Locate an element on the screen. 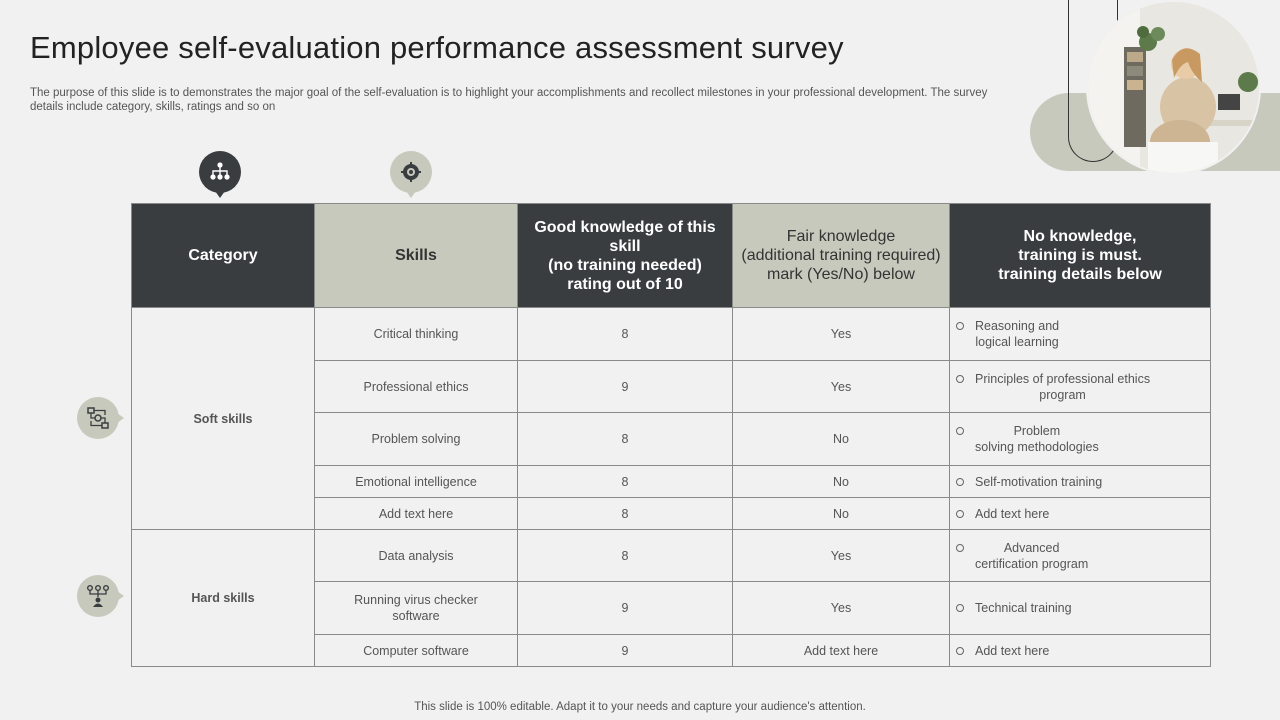 This screenshot has width=1280, height=720. training-text: Advanced certification program is located at coordinates (1032, 555).